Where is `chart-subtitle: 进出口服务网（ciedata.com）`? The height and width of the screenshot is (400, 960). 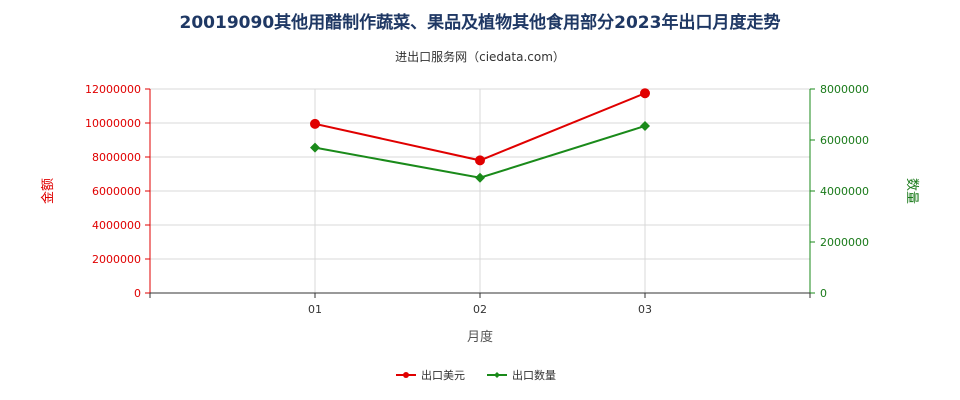 chart-subtitle: 进出口服务网（ciedata.com） is located at coordinates (480, 57).